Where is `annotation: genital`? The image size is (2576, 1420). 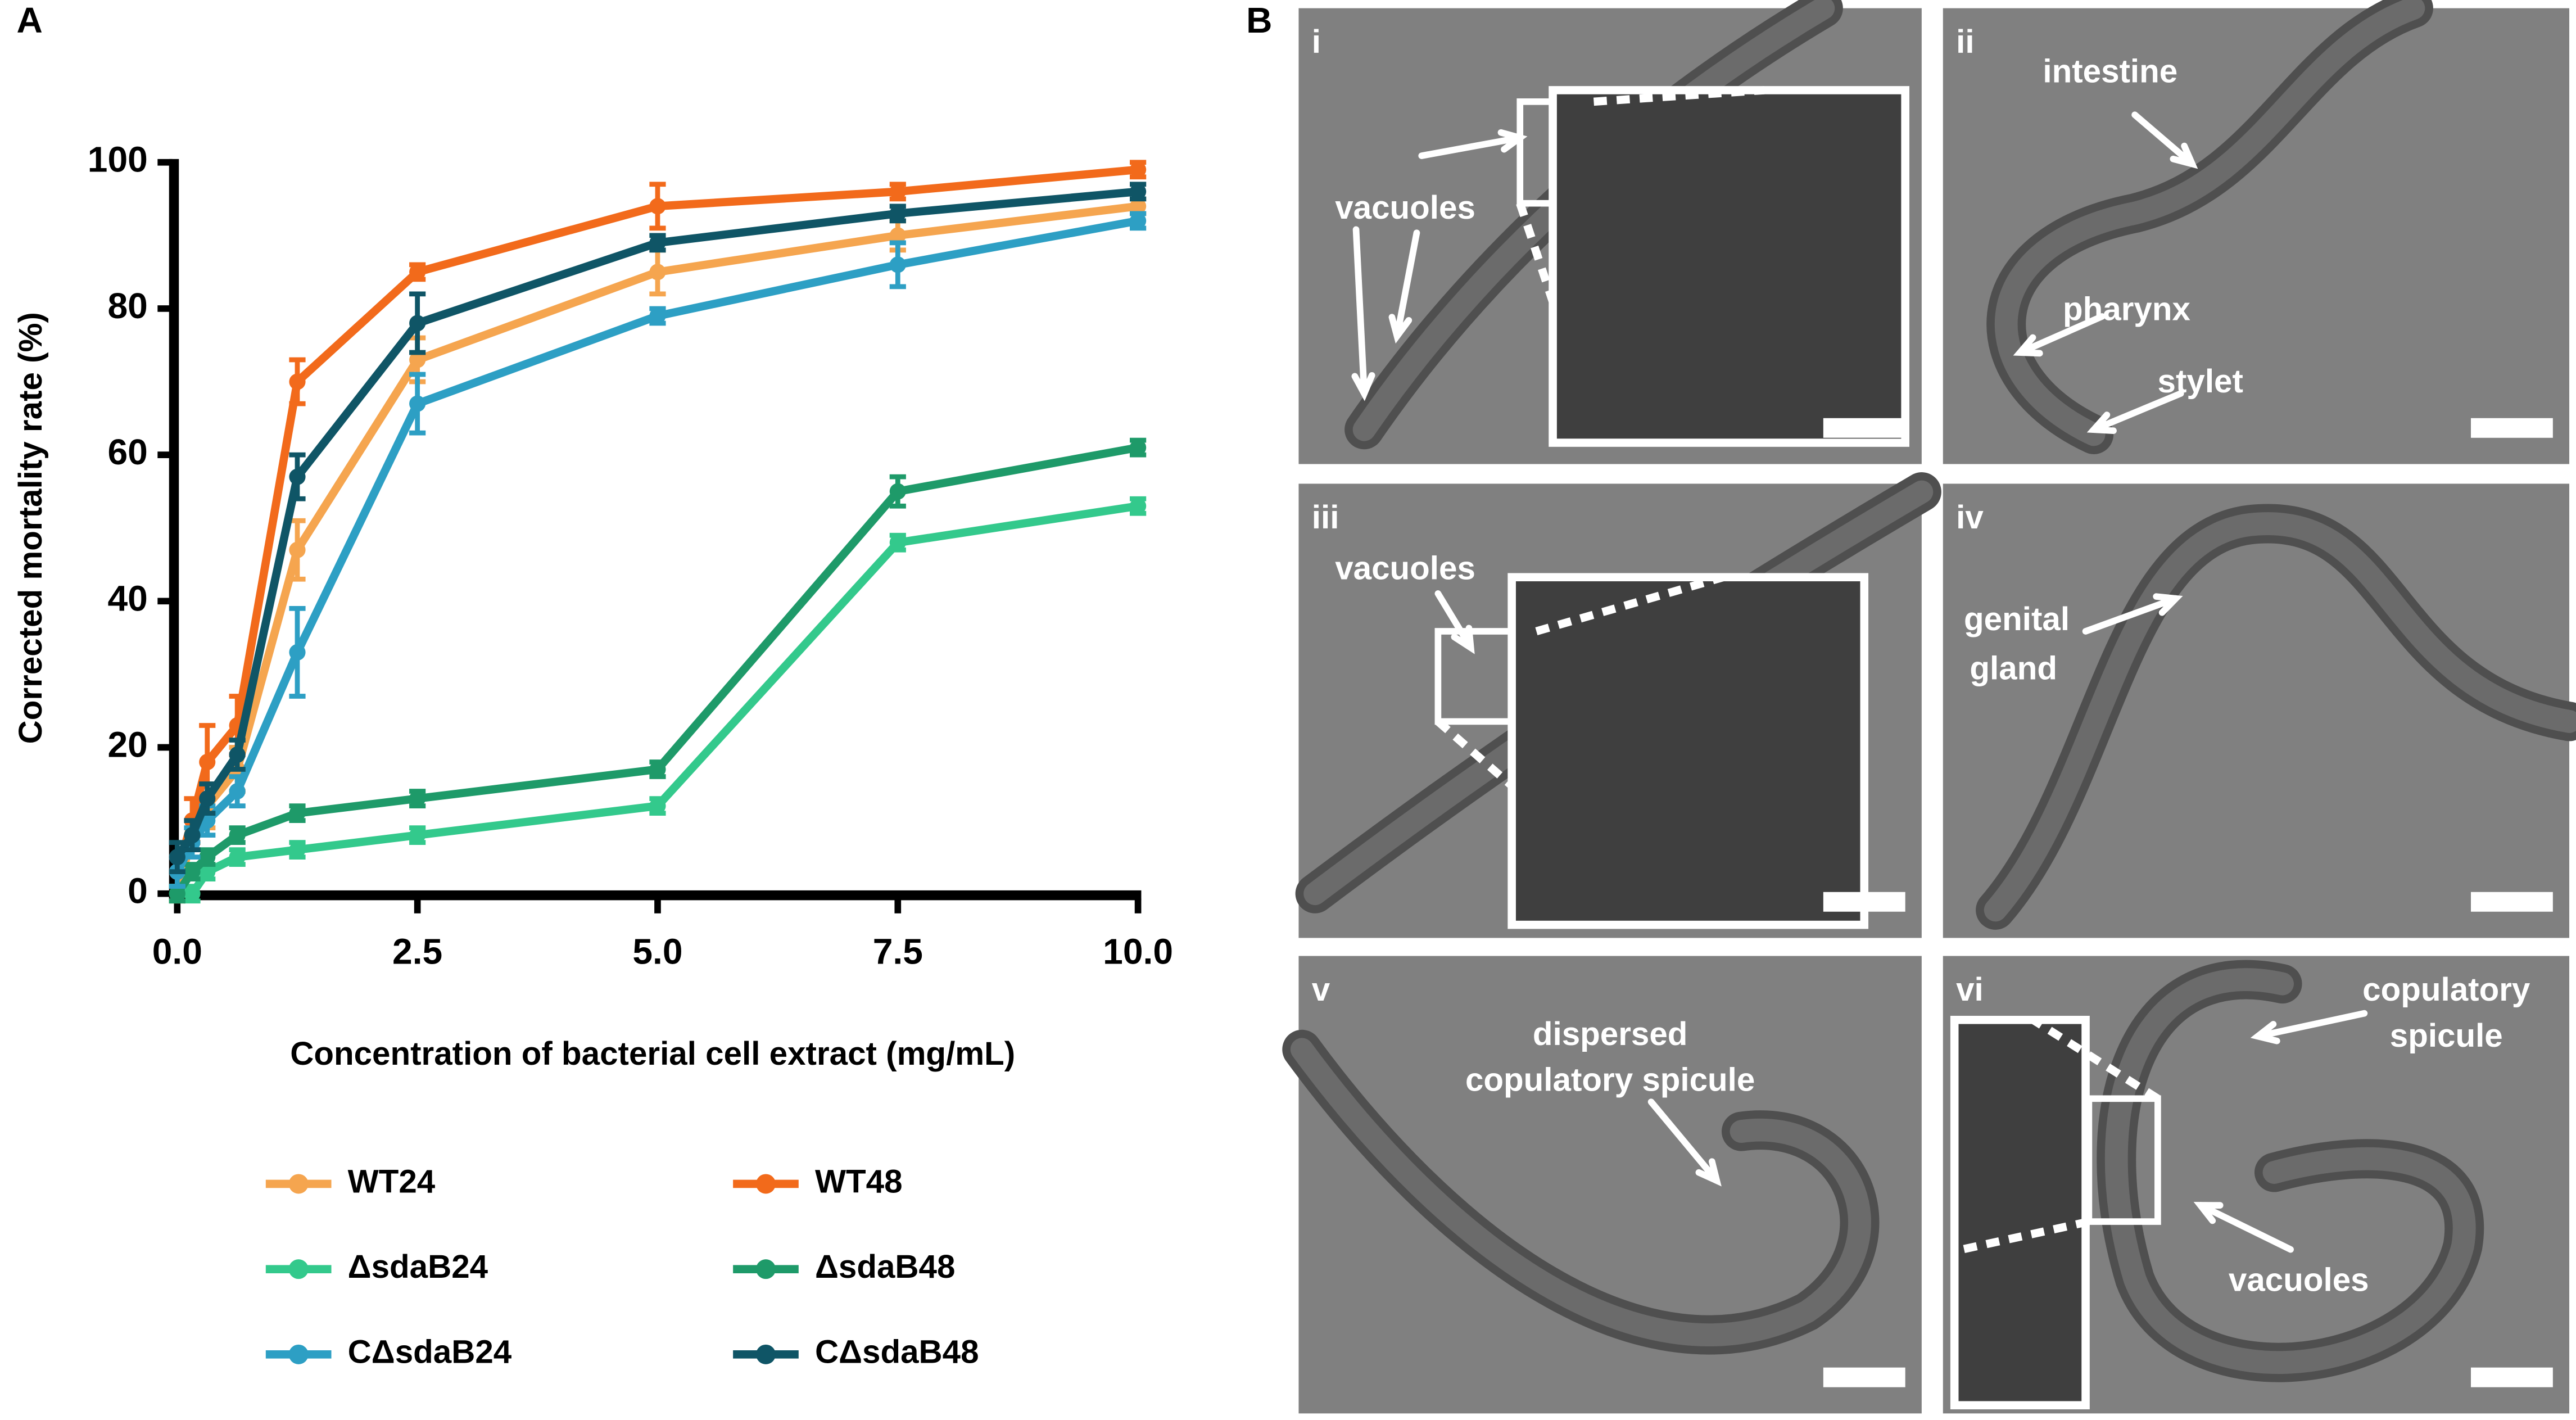 annotation: genital is located at coordinates (2017, 619).